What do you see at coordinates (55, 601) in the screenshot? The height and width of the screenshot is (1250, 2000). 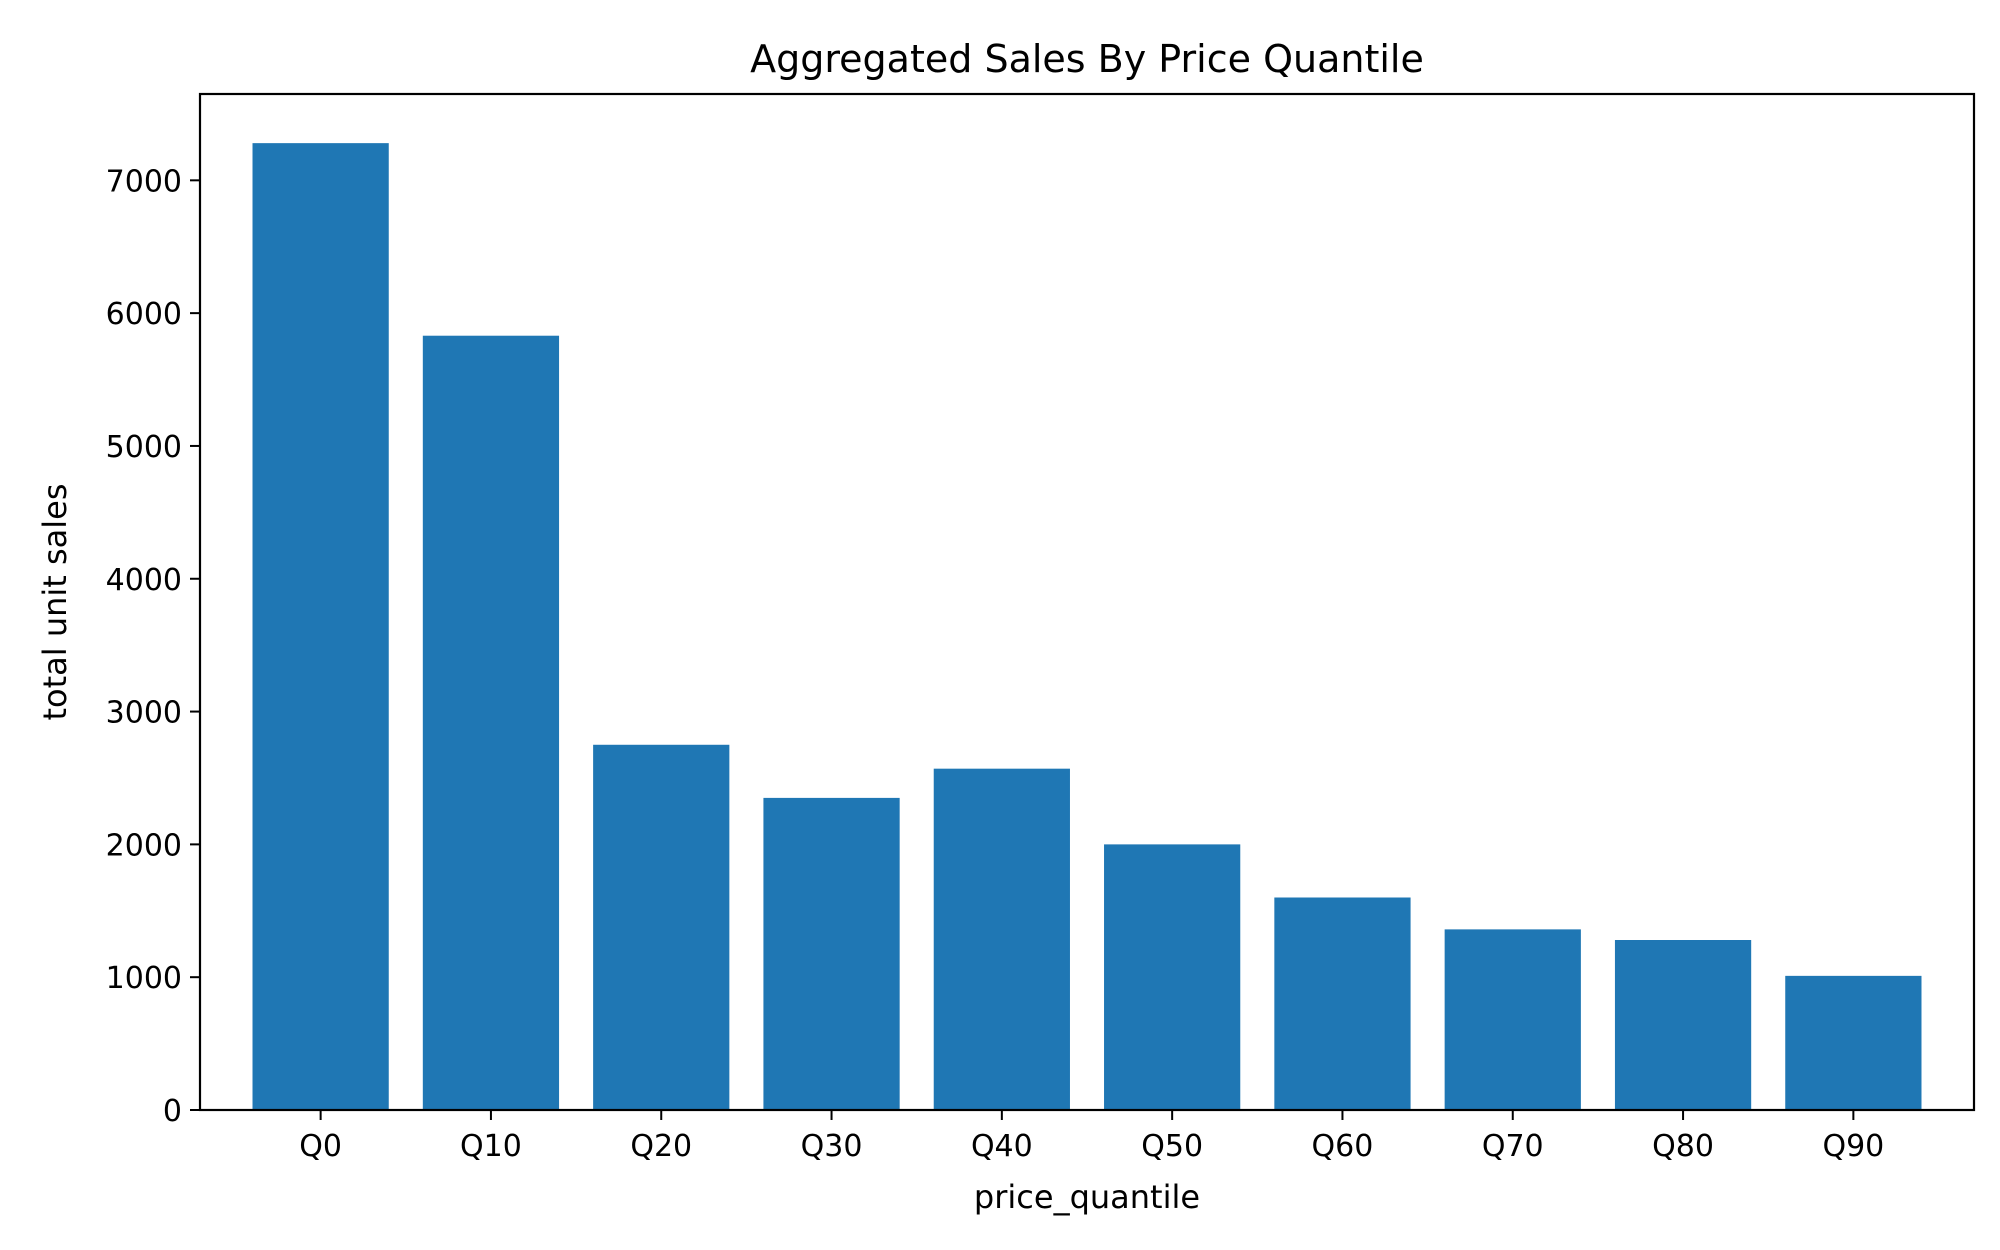 I see `y-axis-label: total unit sales` at bounding box center [55, 601].